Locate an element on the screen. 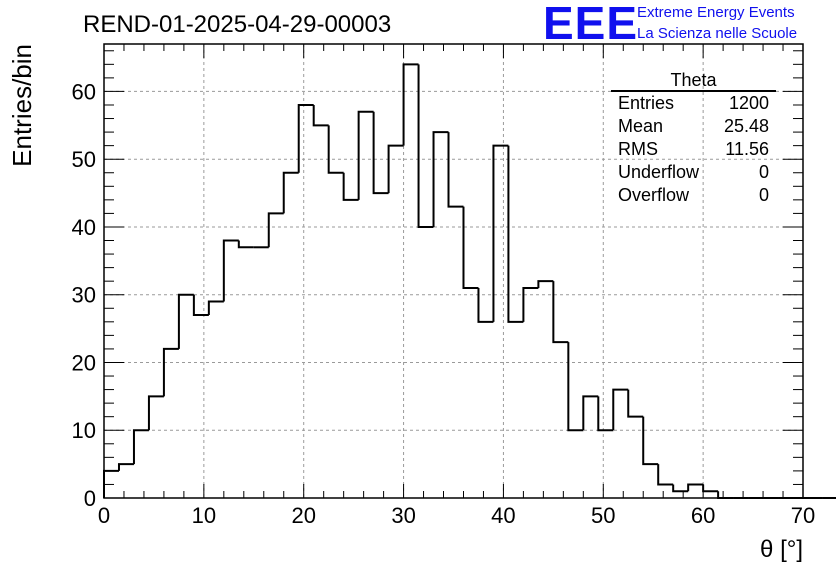 The height and width of the screenshot is (572, 836). stats-row-underflow: Underflow 0 is located at coordinates (693, 172).